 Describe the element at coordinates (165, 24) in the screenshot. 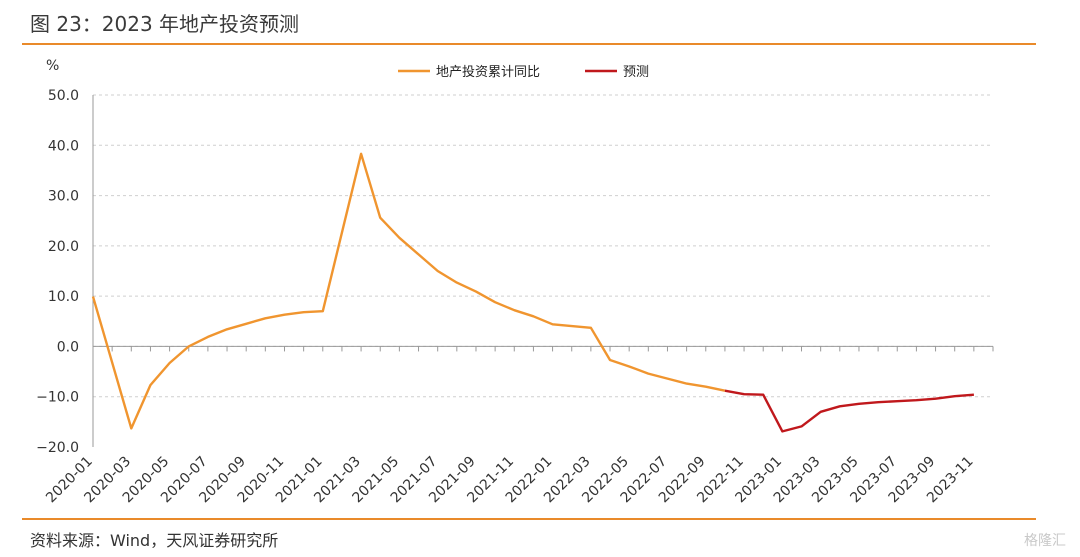

I see `page-title: 图 23：2023 年地产投资预测` at that location.